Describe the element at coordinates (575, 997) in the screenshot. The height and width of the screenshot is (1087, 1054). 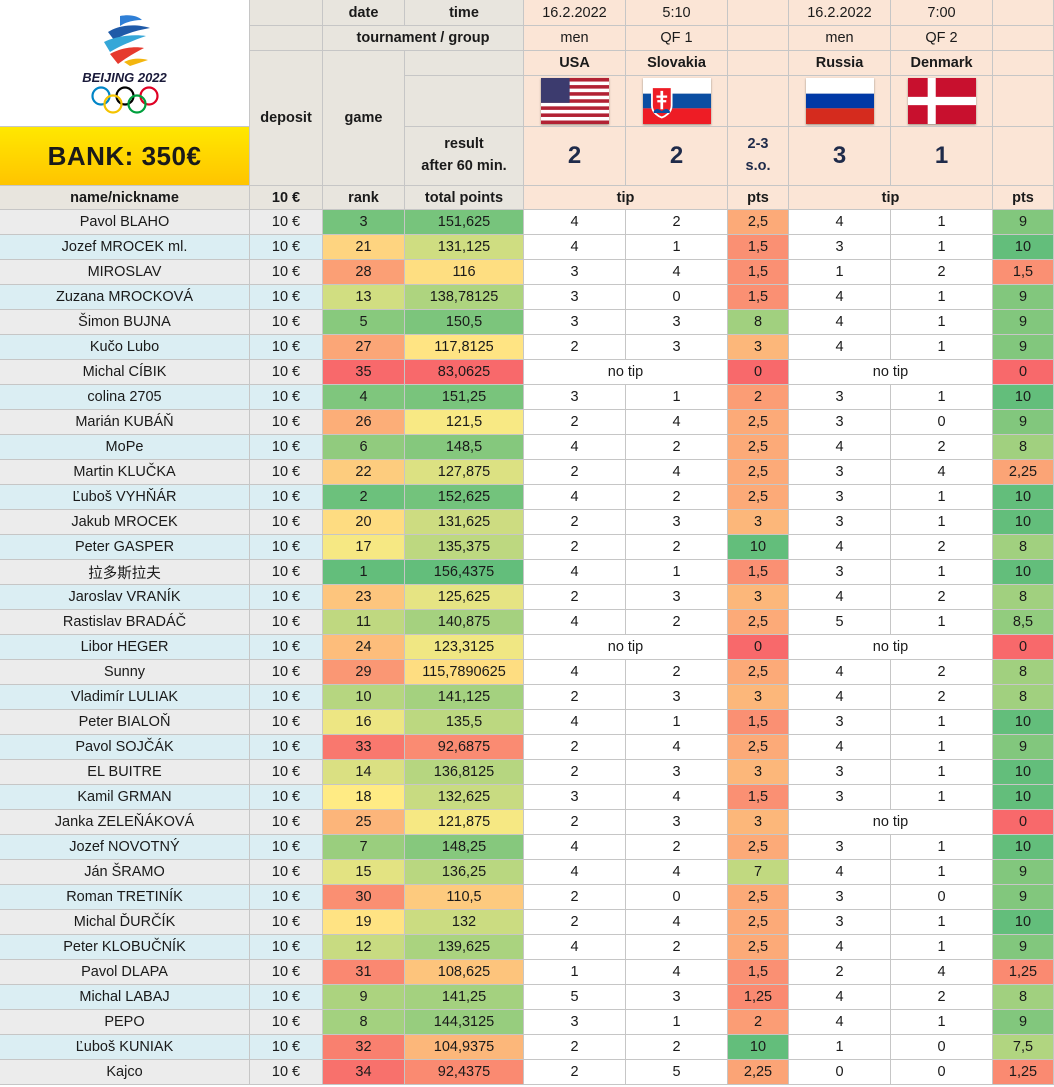
I see `match1-tip-home: 5` at that location.